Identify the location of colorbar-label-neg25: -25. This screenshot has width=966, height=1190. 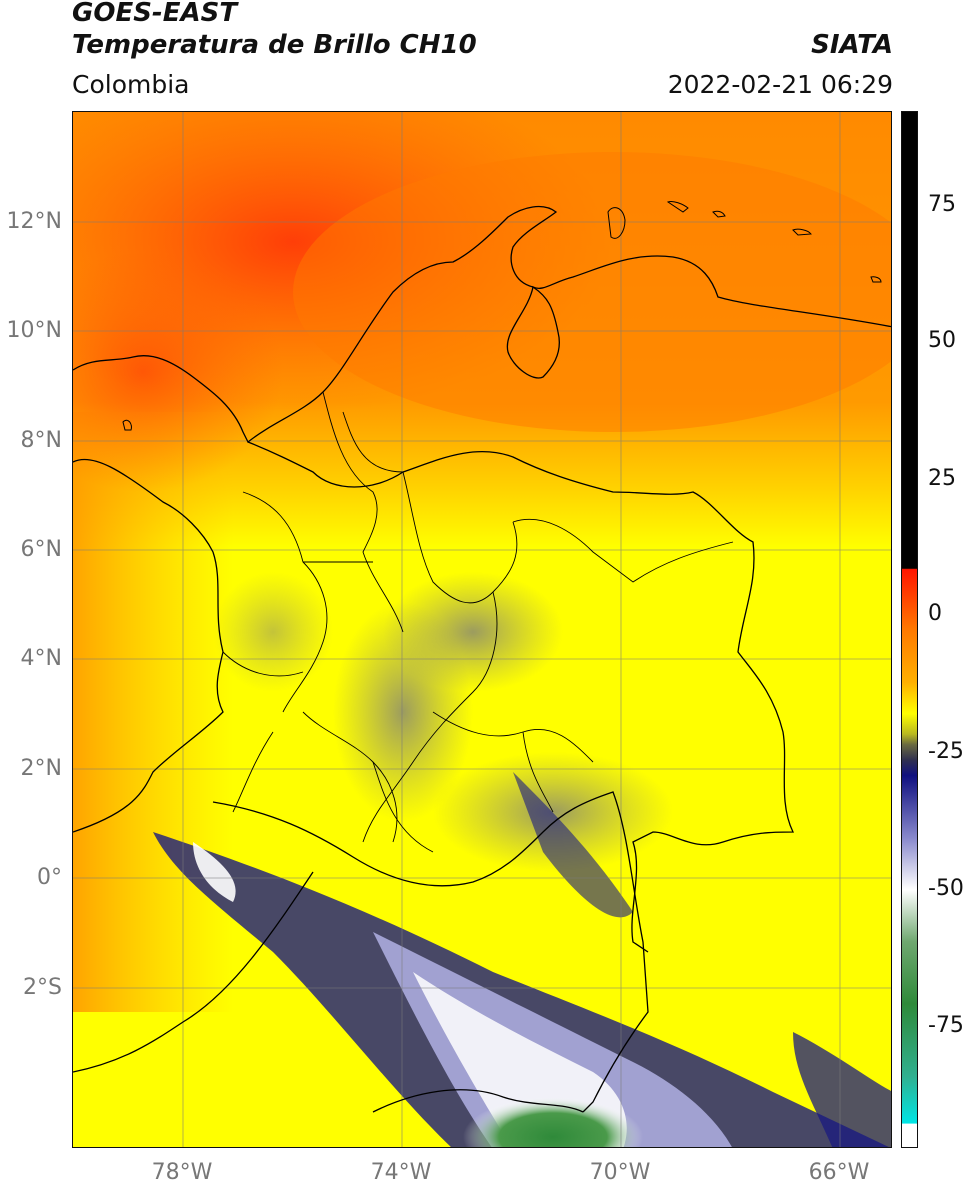
(946, 751).